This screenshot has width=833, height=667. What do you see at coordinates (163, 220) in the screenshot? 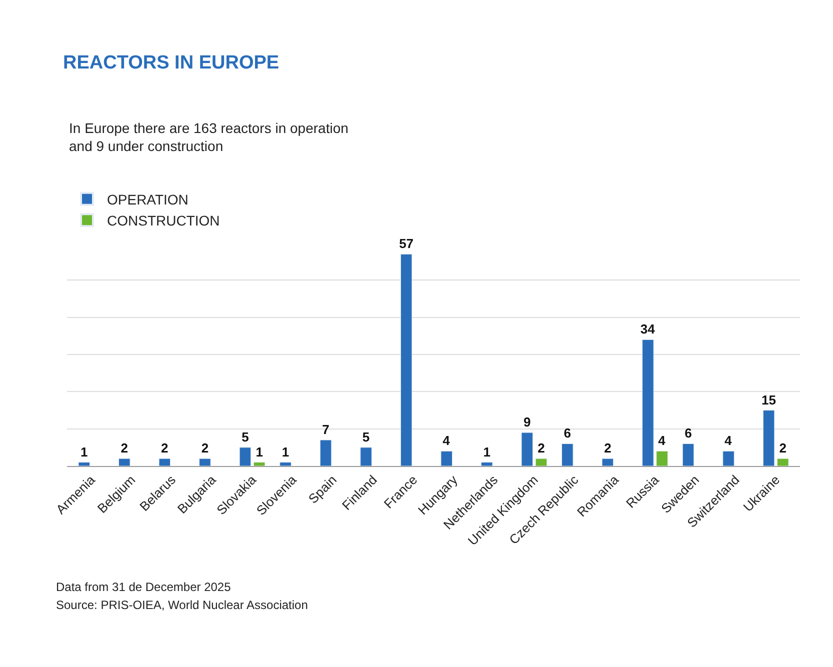
I see `legend-label: CONSTRUCTION` at bounding box center [163, 220].